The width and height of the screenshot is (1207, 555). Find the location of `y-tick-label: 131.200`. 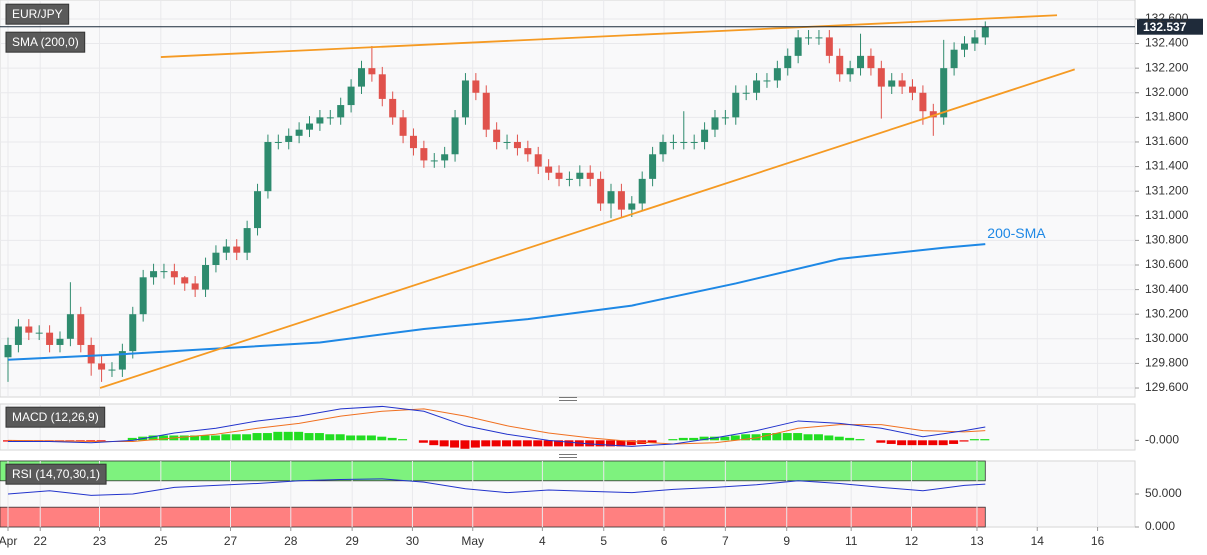

y-tick-label: 131.200 is located at coordinates (1167, 190).